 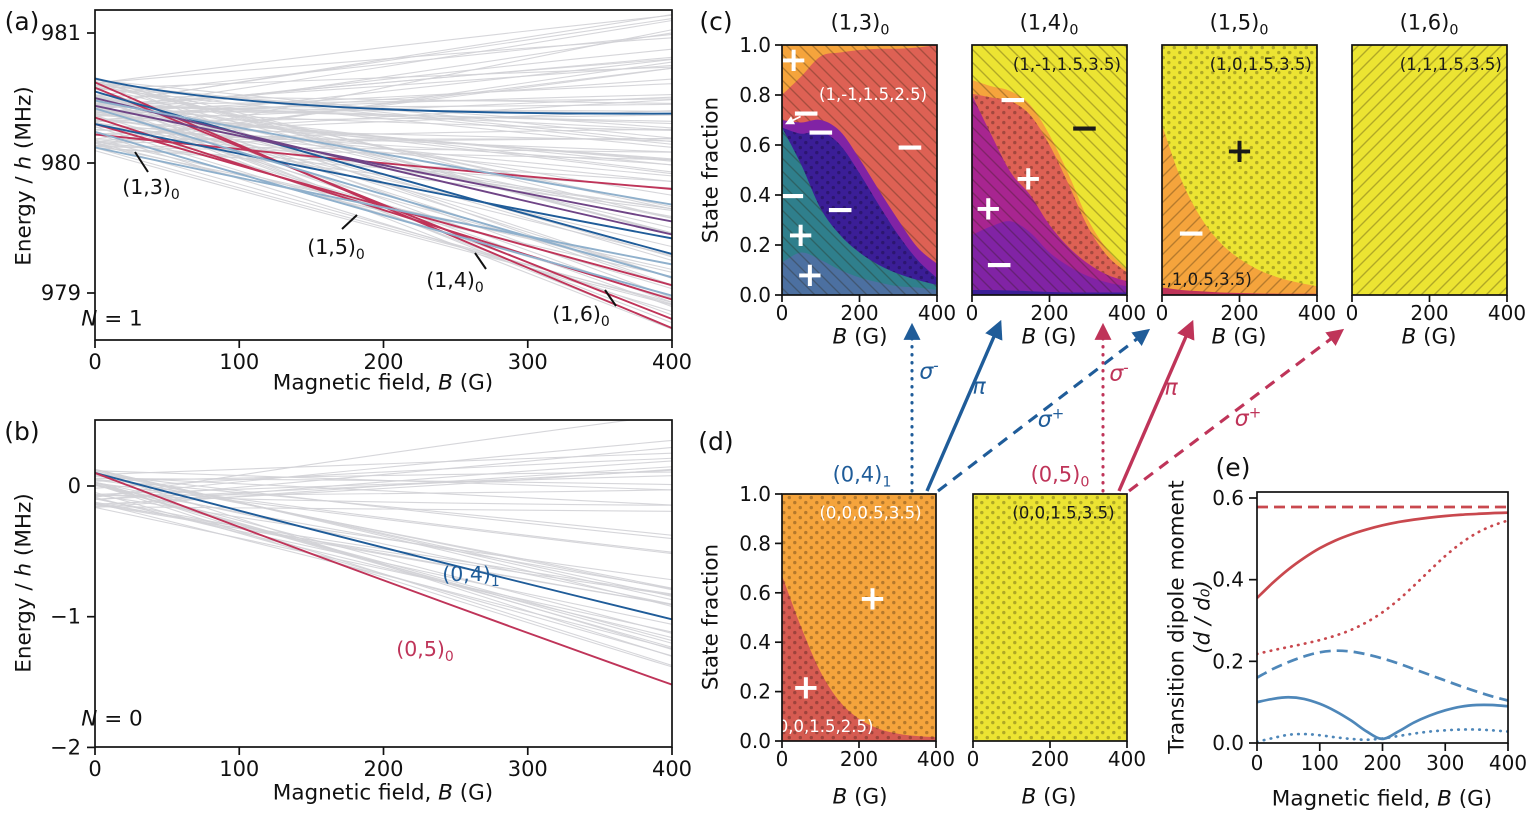 I want to click on tick-label: 0.8, so click(x=755, y=95).